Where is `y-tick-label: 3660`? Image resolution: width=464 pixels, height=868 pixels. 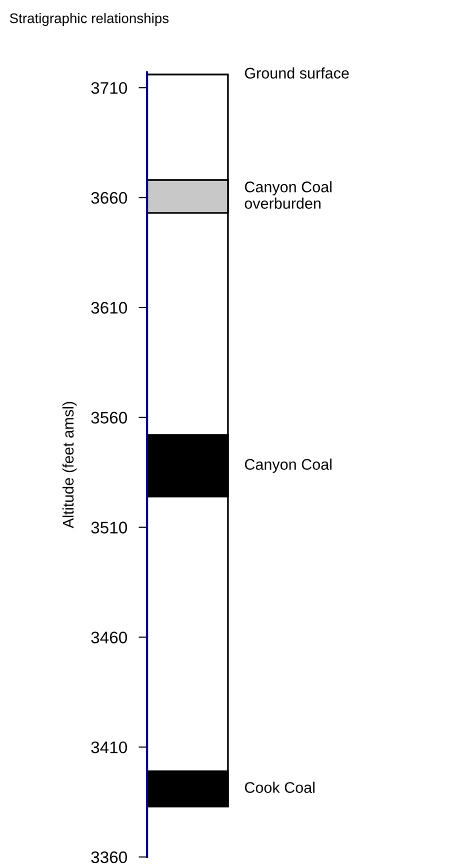 y-tick-label: 3660 is located at coordinates (109, 198).